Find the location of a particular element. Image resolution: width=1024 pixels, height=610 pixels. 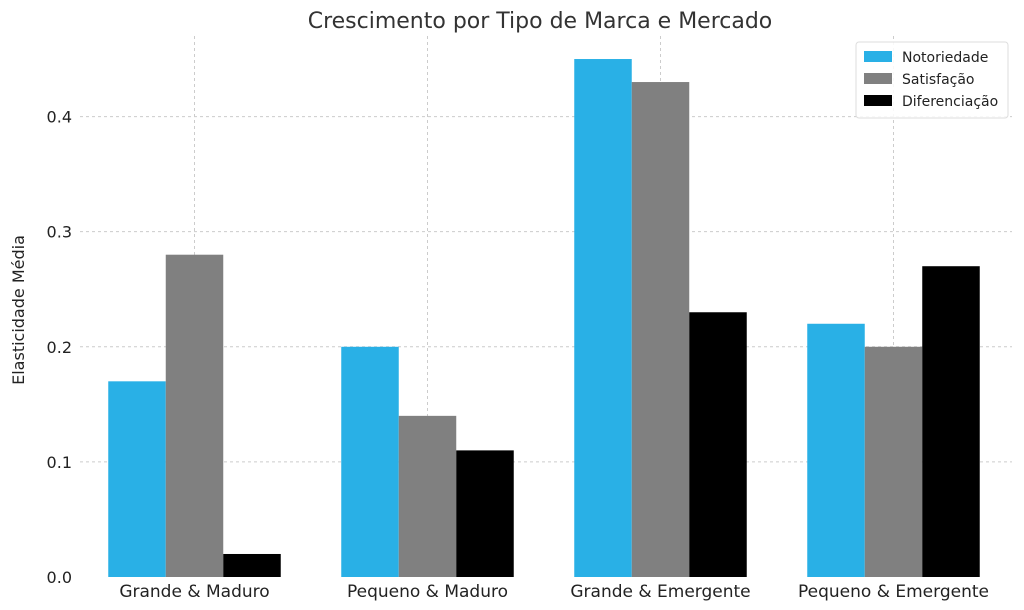

legend: Notoriedade Satisfação Diferenciação is located at coordinates (932, 80).